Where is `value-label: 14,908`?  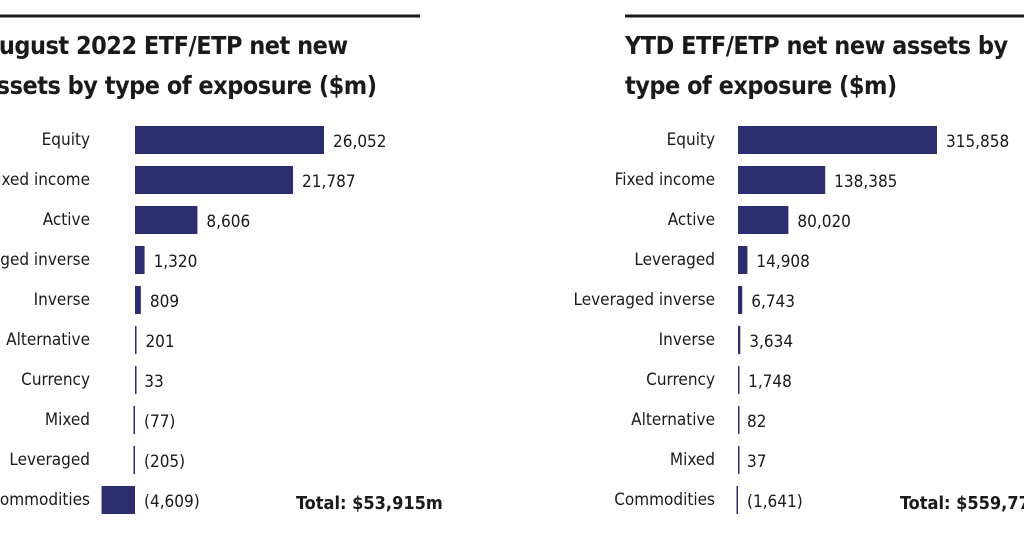
value-label: 14,908 is located at coordinates (783, 262).